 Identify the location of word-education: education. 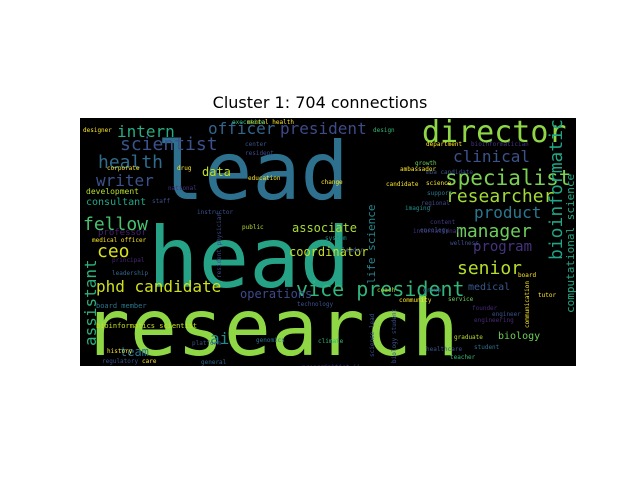
(264, 178).